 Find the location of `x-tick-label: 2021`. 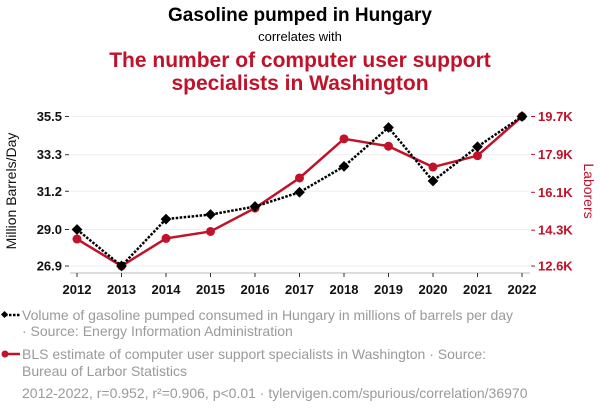

x-tick-label: 2021 is located at coordinates (477, 289).